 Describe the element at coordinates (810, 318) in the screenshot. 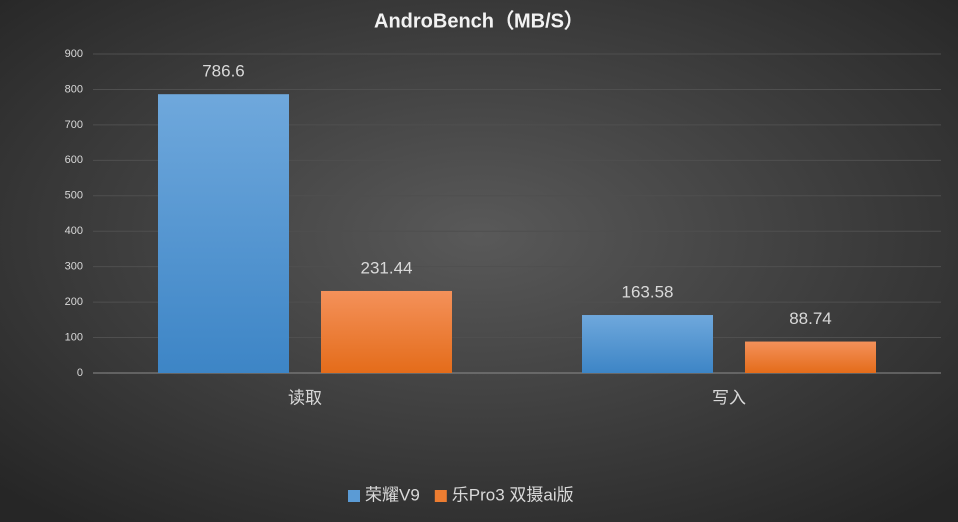

I see `value-label: 88.74` at that location.